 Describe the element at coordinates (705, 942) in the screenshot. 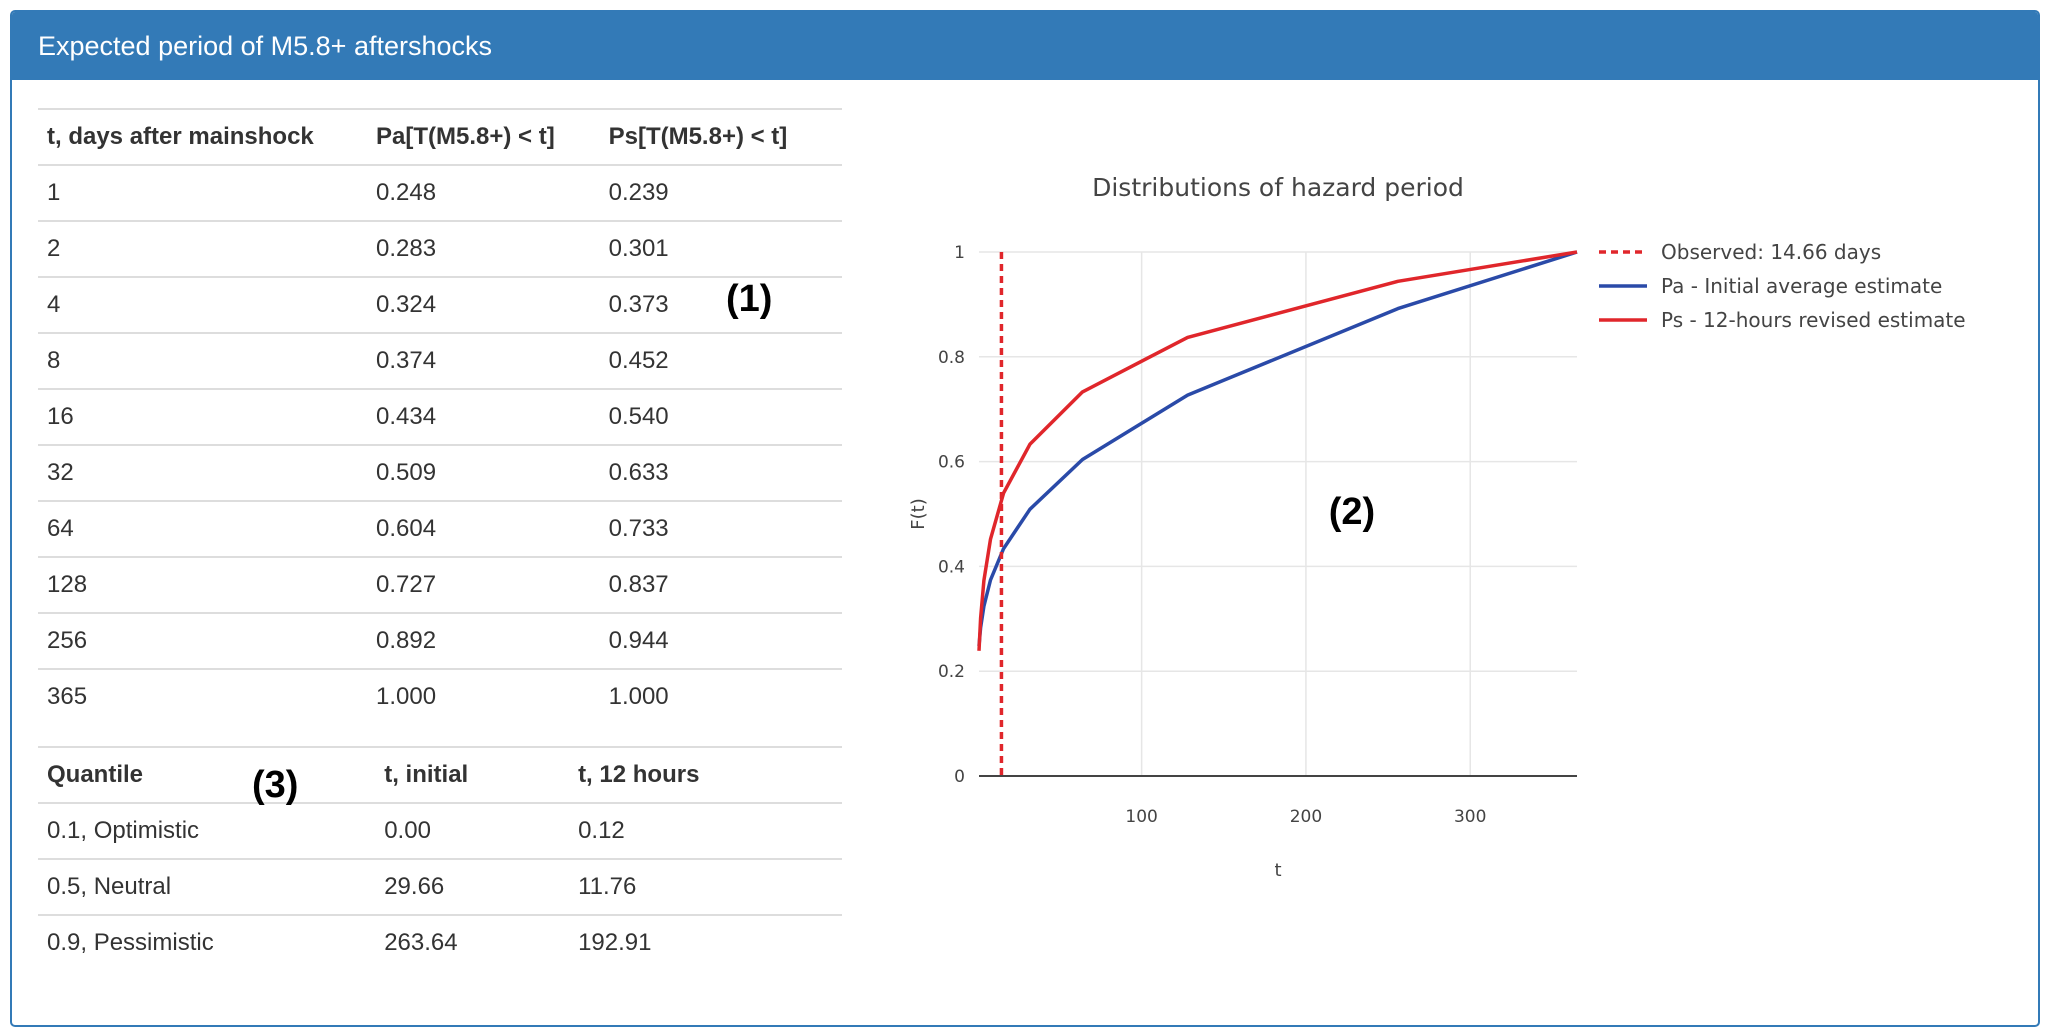

I see `quantile-cell: 192.91` at that location.